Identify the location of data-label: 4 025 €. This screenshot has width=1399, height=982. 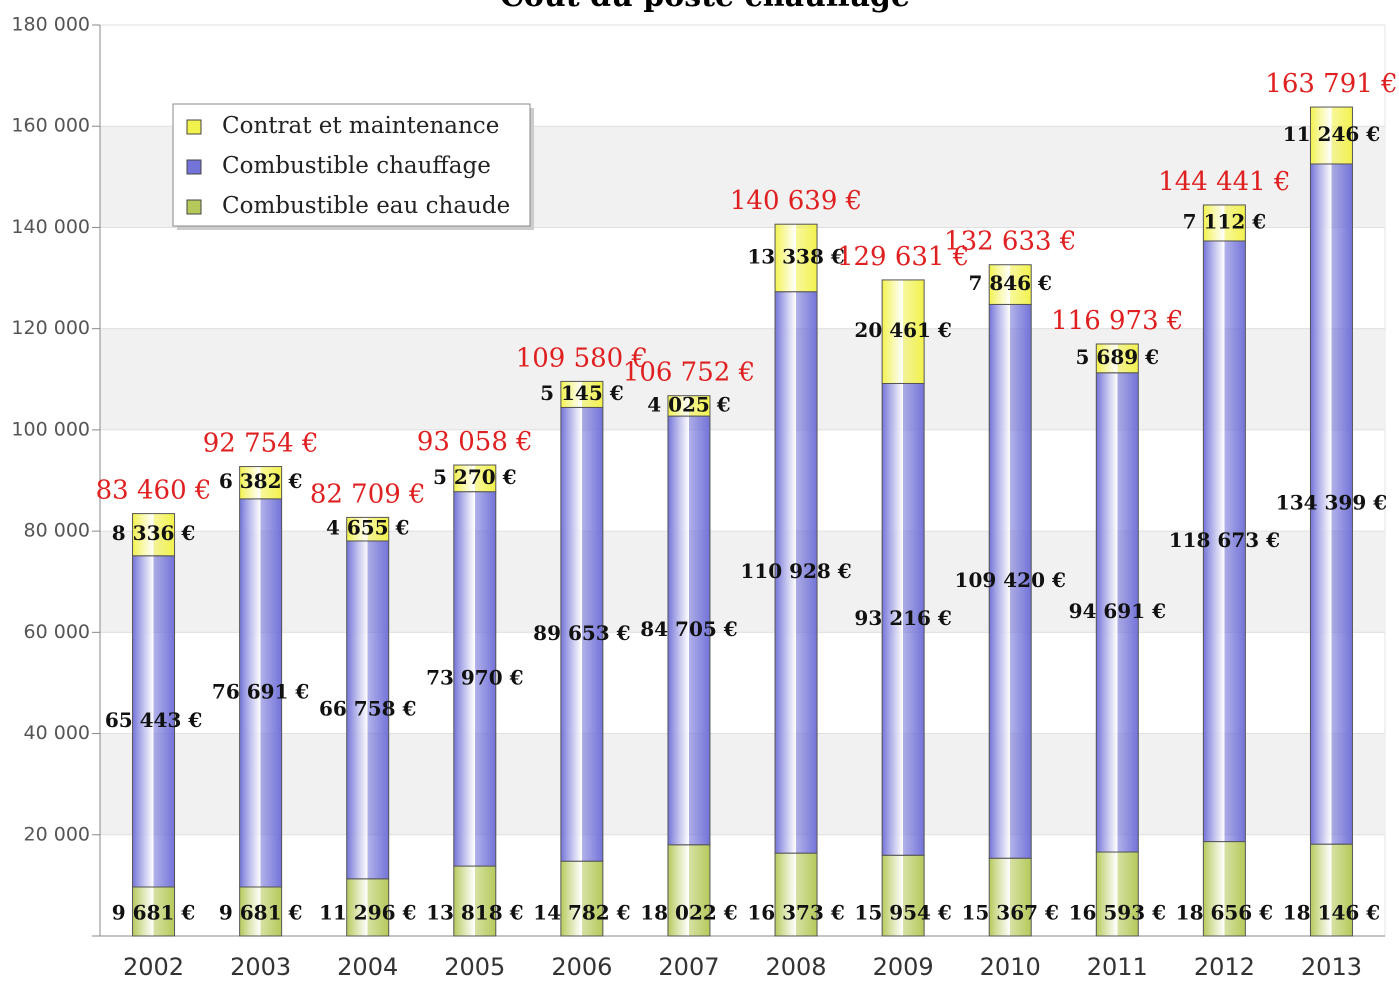
(689, 404).